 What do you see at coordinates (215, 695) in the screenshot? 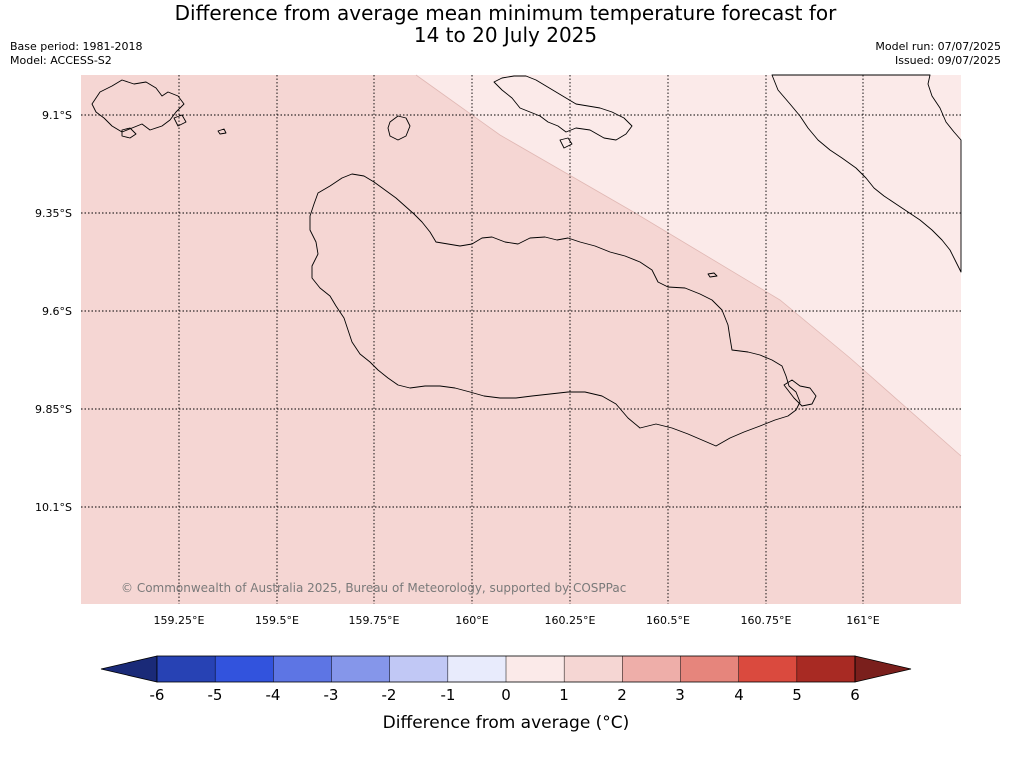
I see `colorbar-tick: -5` at bounding box center [215, 695].